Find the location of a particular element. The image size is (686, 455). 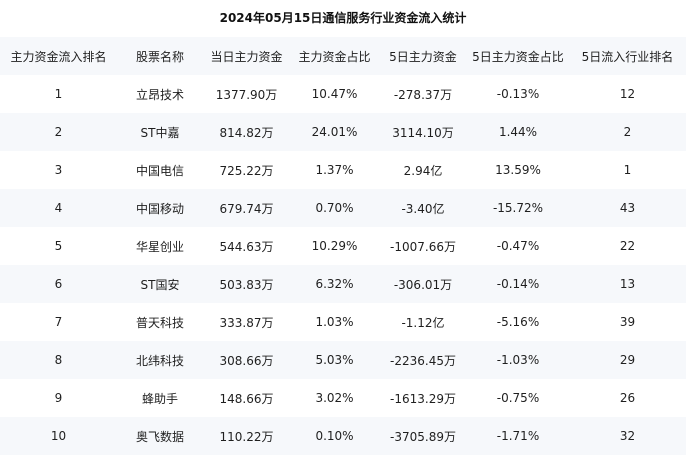

cell-rank: 2 is located at coordinates (58, 132).